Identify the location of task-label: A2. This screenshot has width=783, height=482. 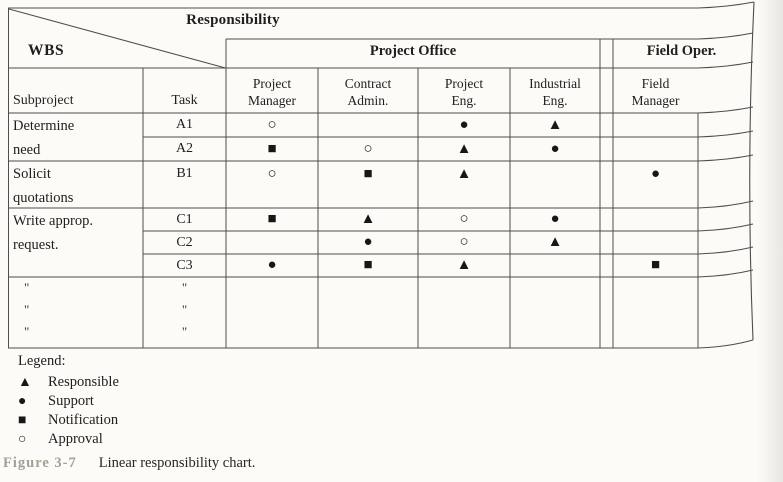
(184, 148).